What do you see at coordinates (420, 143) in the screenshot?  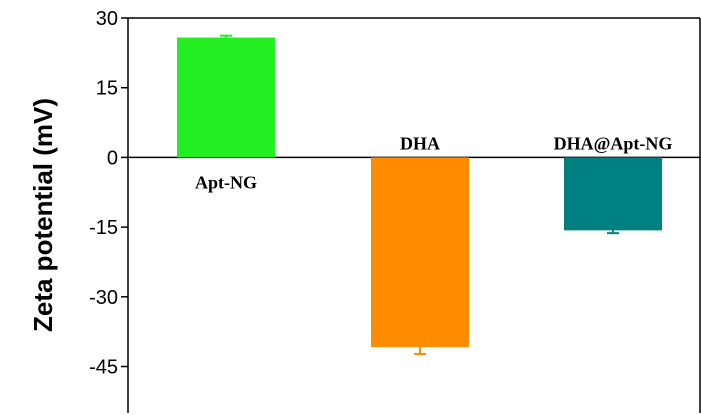 I see `category-label: DHA` at bounding box center [420, 143].